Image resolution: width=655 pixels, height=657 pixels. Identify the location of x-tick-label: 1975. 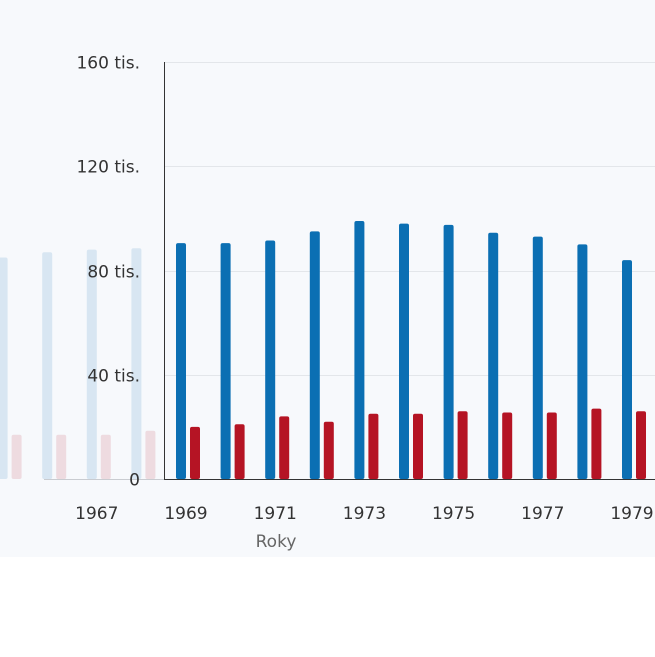
(453, 514).